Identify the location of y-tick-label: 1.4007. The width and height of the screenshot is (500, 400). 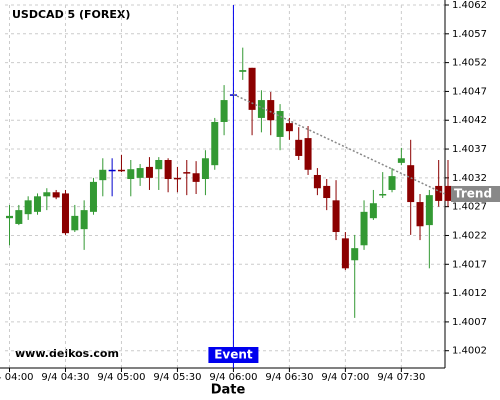
(469, 322).